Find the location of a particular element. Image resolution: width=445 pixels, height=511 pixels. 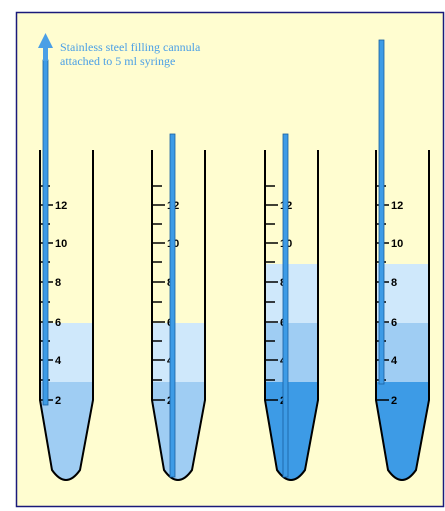

tube-2: 12 10 8 6 4 2 is located at coordinates (178, 307).